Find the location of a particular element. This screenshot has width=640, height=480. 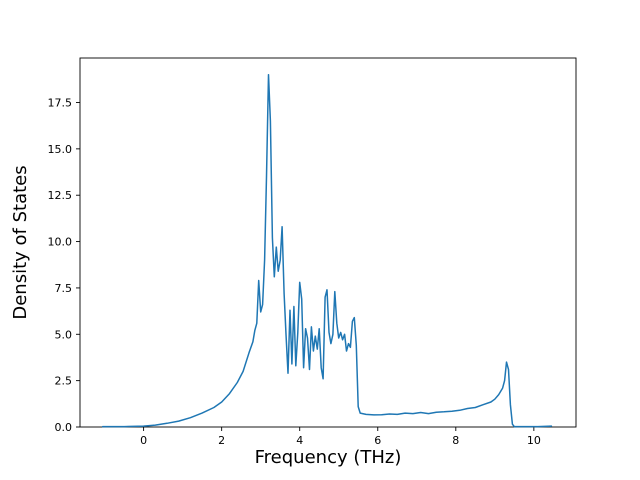

x-axis-label: Frequency (THz) is located at coordinates (328, 457).